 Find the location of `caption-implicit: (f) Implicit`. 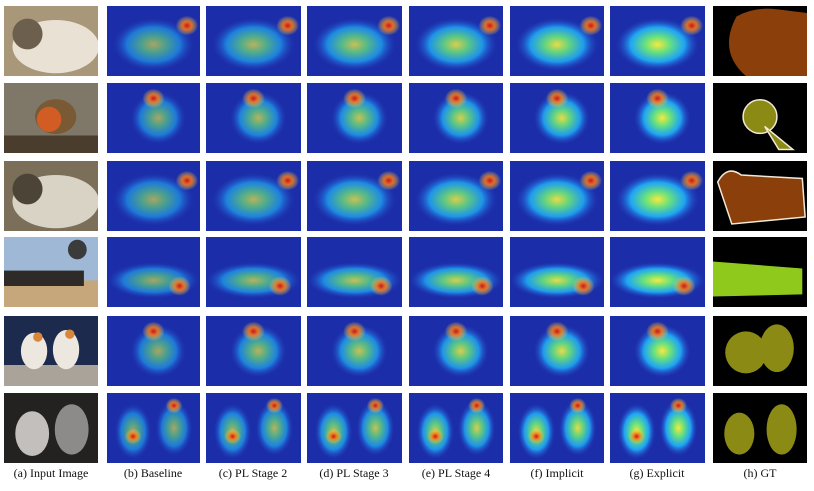

caption-implicit: (f) Implicit is located at coordinates (557, 473).